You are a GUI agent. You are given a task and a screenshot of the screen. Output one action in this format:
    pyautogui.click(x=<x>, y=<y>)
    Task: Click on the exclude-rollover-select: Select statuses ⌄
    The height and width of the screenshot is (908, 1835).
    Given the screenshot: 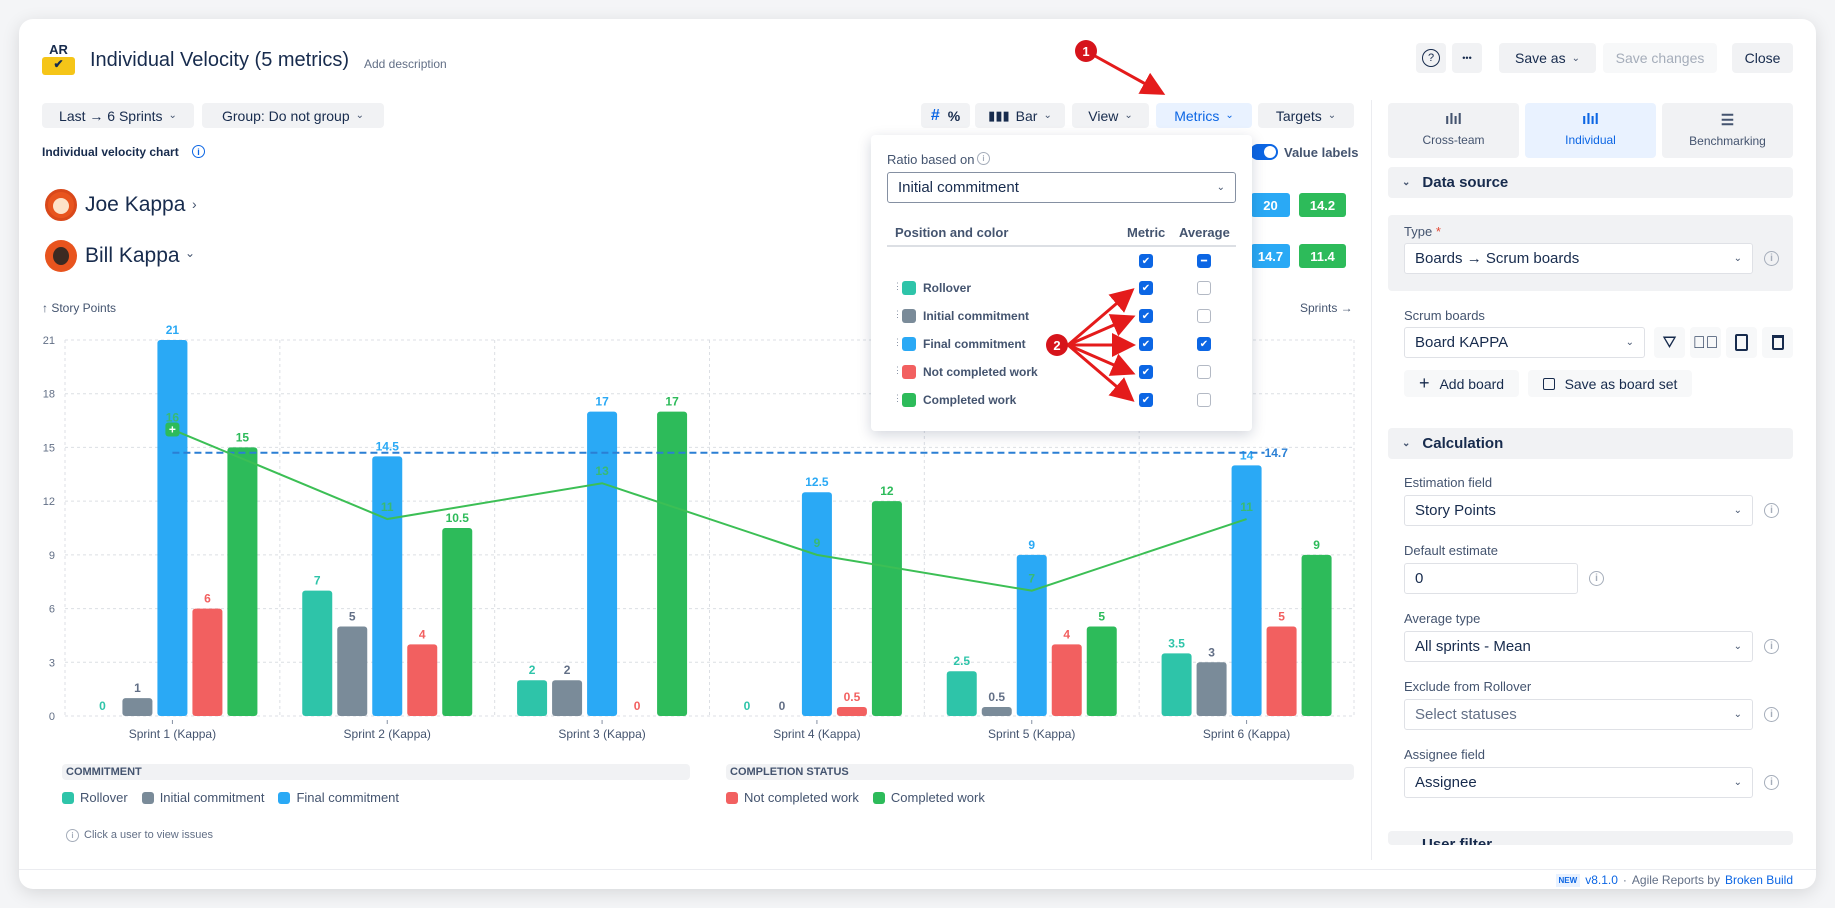 What is the action you would take?
    pyautogui.click(x=1578, y=714)
    